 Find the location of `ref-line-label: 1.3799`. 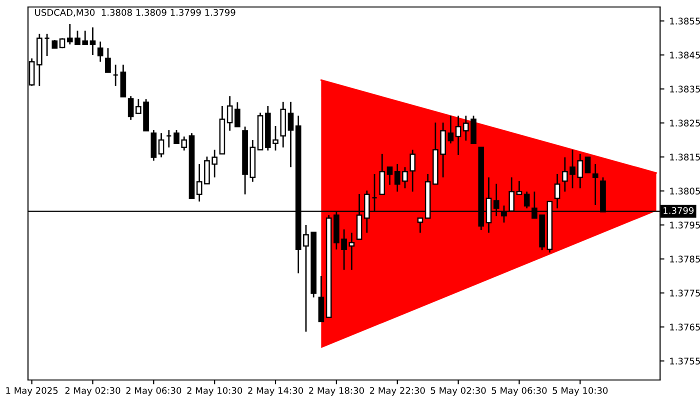

ref-line-label: 1.3799 is located at coordinates (679, 210).